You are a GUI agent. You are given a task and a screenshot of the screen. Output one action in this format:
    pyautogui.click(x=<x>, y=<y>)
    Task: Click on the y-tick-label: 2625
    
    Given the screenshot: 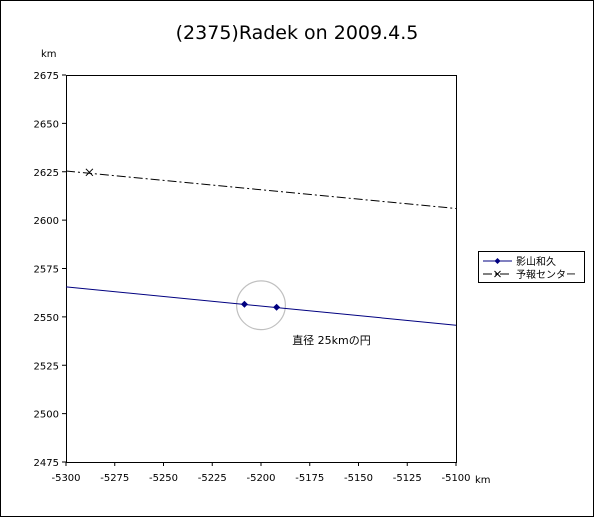 What is the action you would take?
    pyautogui.click(x=46, y=173)
    